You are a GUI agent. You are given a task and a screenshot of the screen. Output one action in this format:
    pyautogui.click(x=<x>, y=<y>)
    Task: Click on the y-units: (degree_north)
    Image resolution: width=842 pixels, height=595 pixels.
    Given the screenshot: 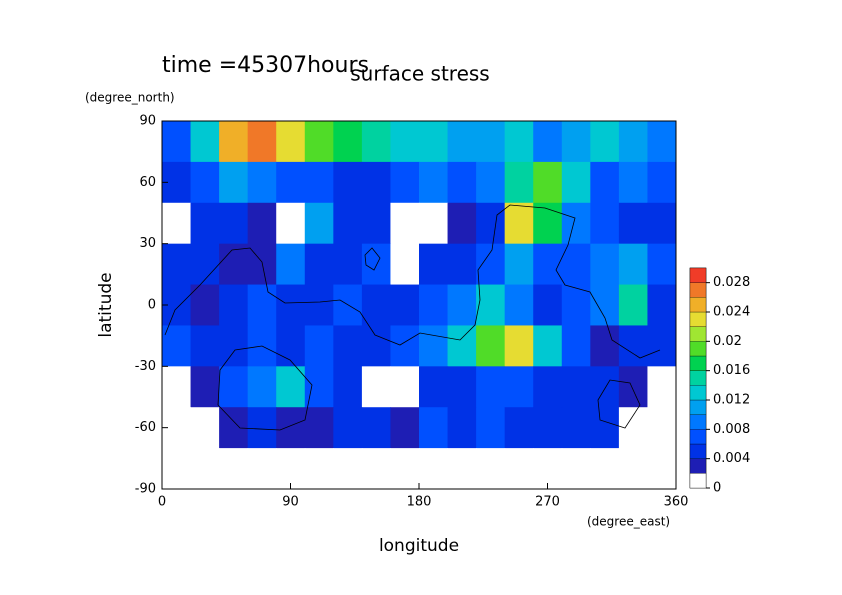 What is the action you would take?
    pyautogui.click(x=130, y=98)
    